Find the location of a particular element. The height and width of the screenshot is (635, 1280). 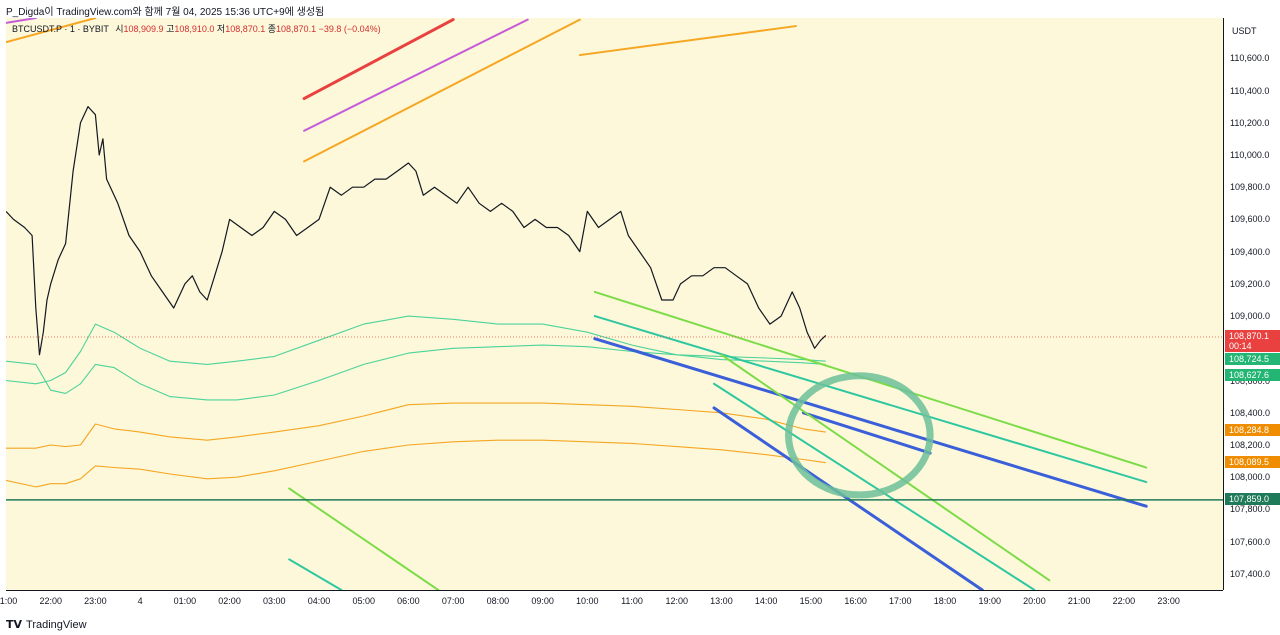

highlight-circle is located at coordinates (859, 435).